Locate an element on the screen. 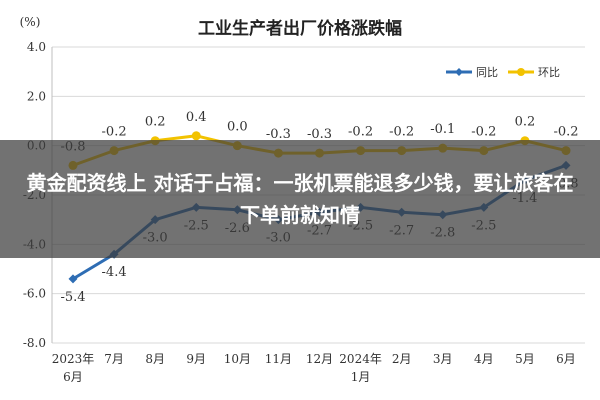  x-tick-label: 1月 is located at coordinates (361, 377).